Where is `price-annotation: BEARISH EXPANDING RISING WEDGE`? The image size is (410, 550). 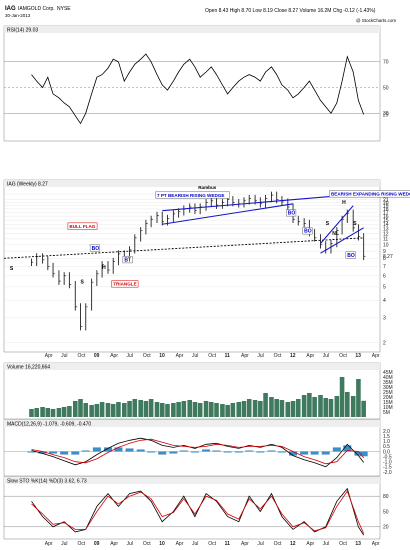 price-annotation: BEARISH EXPANDING RISING WEDGE is located at coordinates (370, 194).